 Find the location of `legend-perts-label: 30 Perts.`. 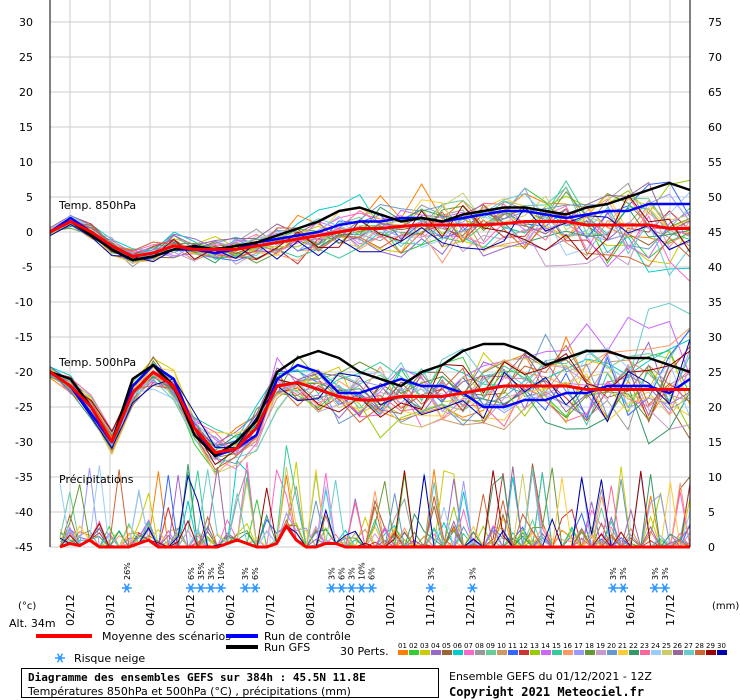

legend-perts-label: 30 Perts. is located at coordinates (364, 651).